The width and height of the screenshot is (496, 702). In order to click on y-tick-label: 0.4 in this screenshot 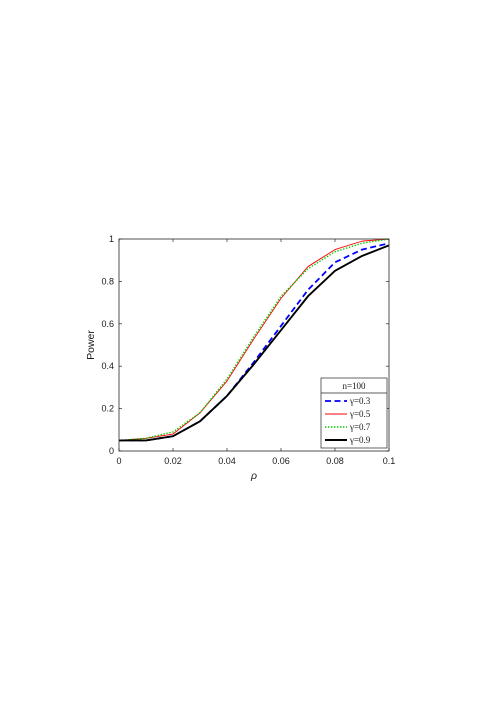, I will do `click(107, 366)`.